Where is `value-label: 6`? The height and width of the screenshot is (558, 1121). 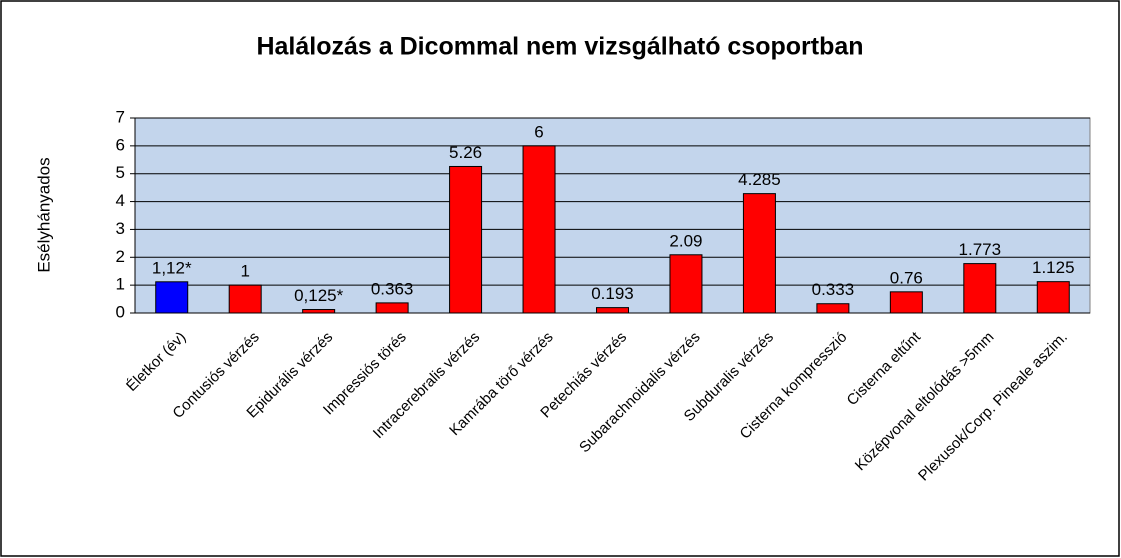 value-label: 6 is located at coordinates (538, 131).